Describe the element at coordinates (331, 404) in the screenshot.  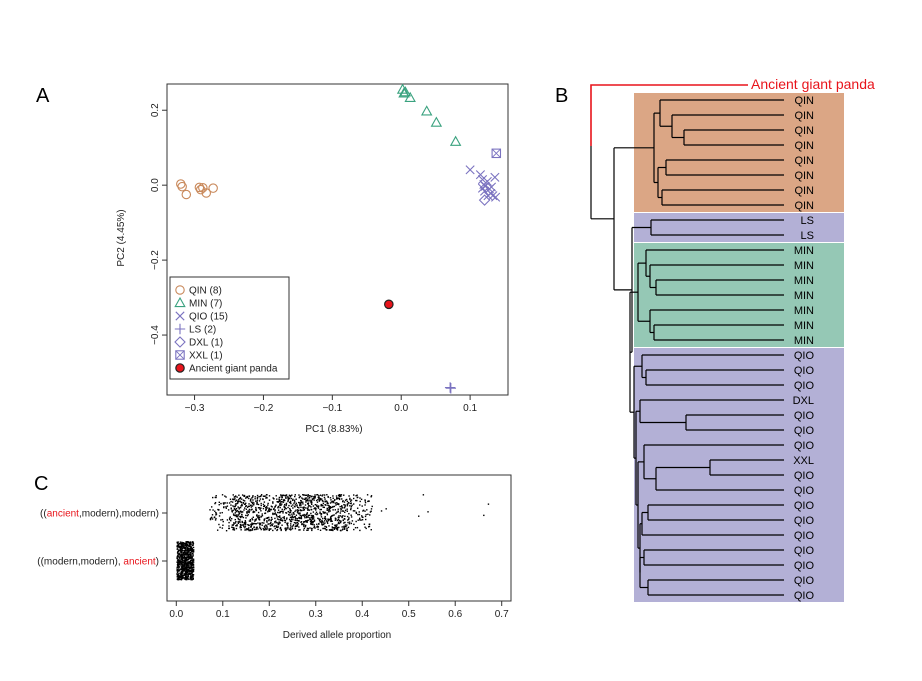
I see `pca-x-axis: −0.3 −0.2 −0.1 0.0 0.1` at that location.